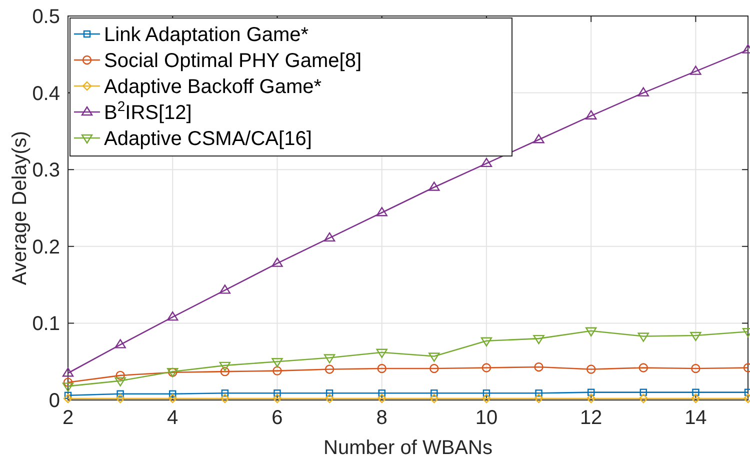 The image size is (750, 466). I want to click on y-tick-label: 0.5, so click(46, 17).